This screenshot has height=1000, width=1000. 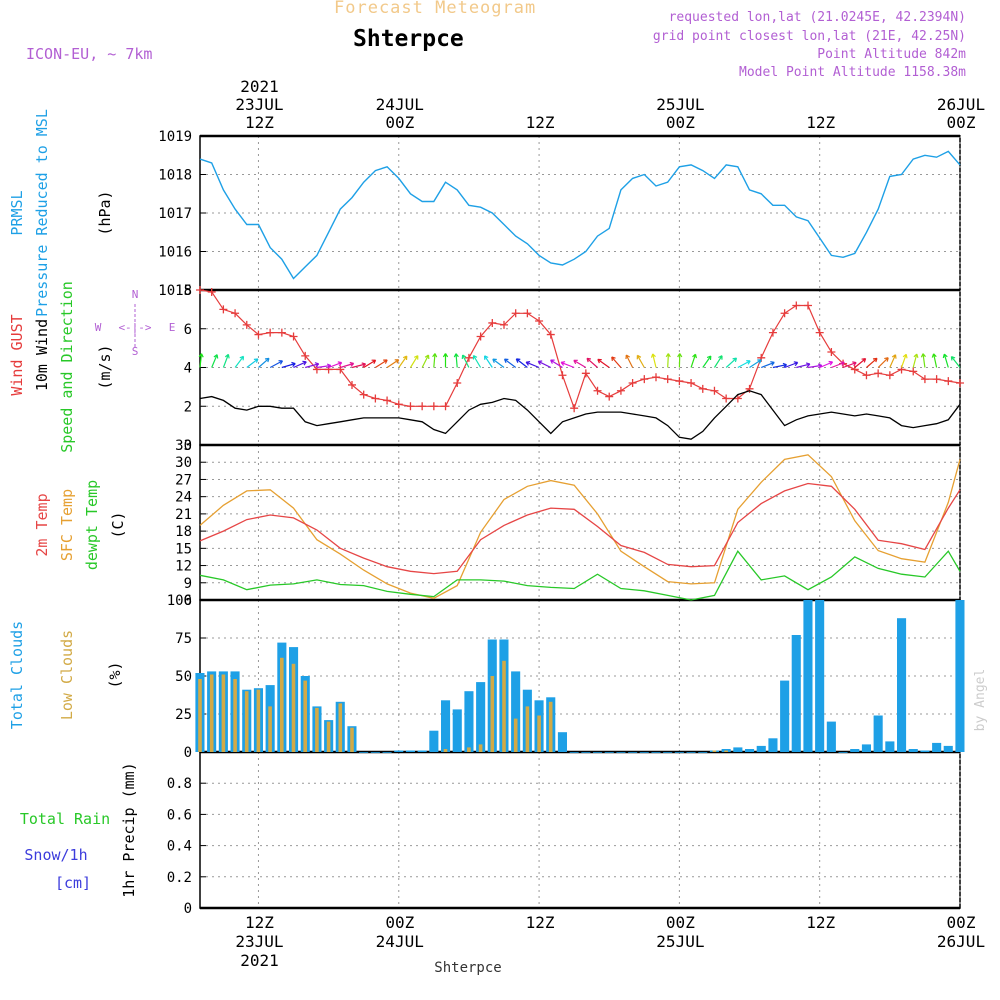 I want to click on location-title: Shterpce, so click(x=408, y=39).